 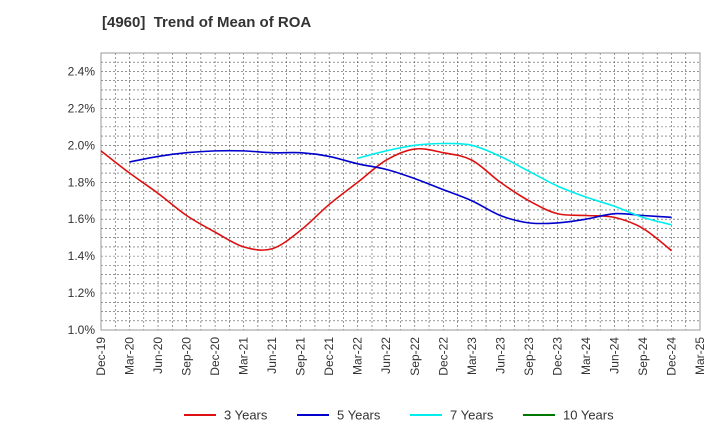 What do you see at coordinates (158, 355) in the screenshot?
I see `x-tick-label: Jun-20` at bounding box center [158, 355].